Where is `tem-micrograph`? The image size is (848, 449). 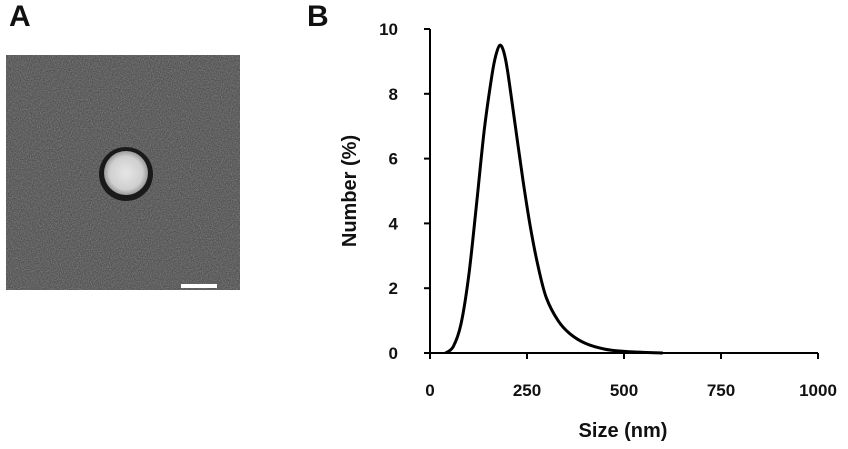 tem-micrograph is located at coordinates (123, 172).